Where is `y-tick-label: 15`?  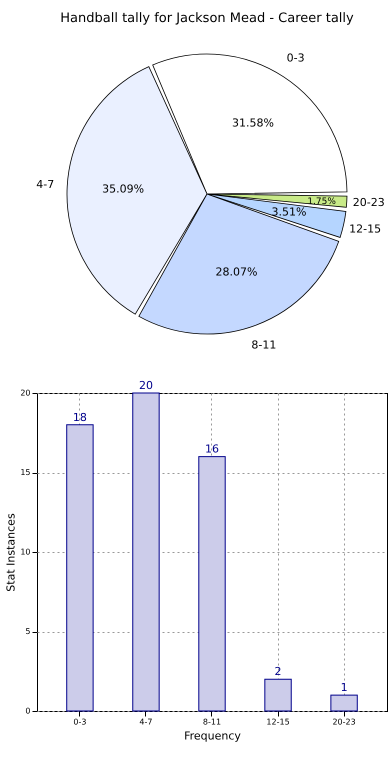 y-tick-label: 15 is located at coordinates (25, 472).